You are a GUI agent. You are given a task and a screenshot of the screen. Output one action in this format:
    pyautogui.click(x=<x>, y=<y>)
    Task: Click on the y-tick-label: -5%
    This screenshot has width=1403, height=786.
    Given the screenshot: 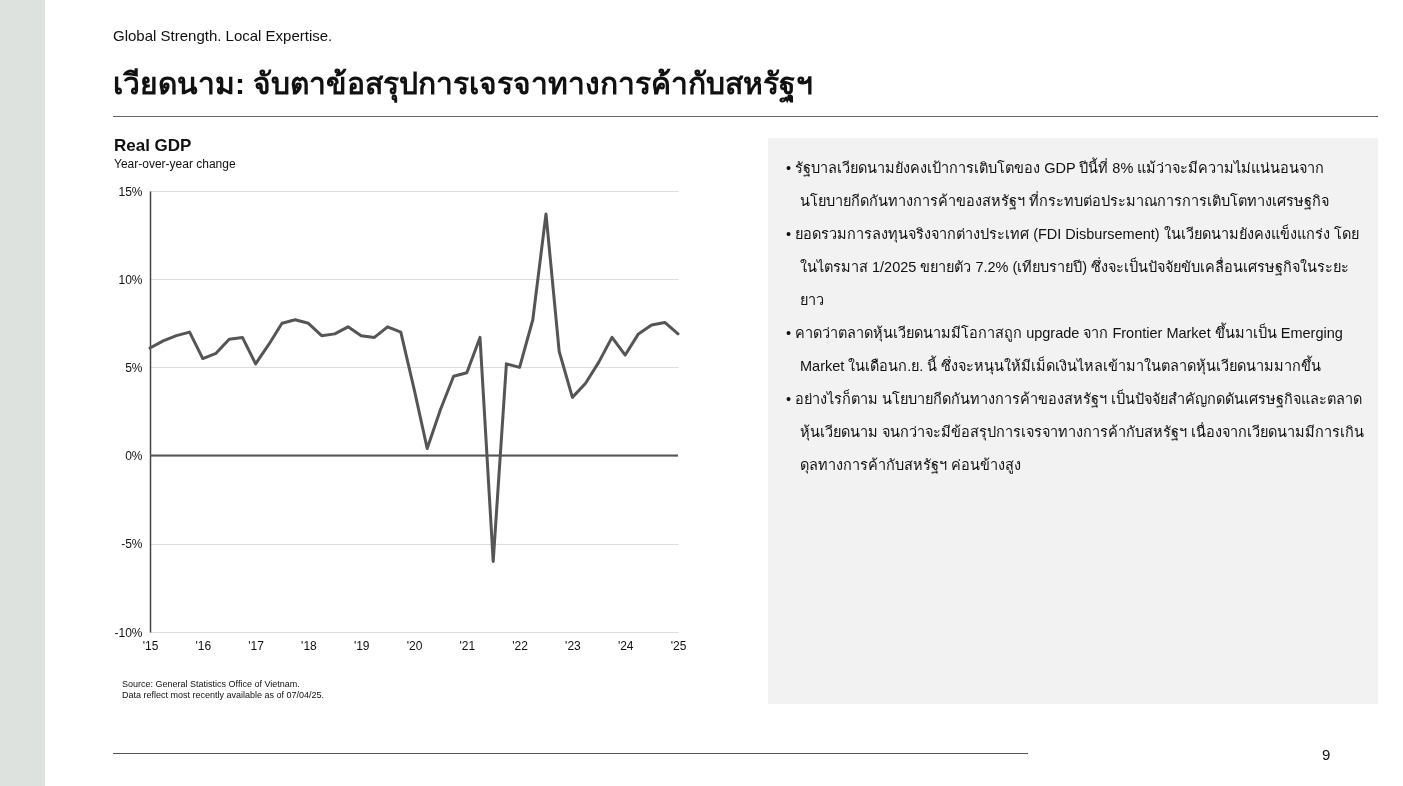 What is the action you would take?
    pyautogui.click(x=132, y=544)
    